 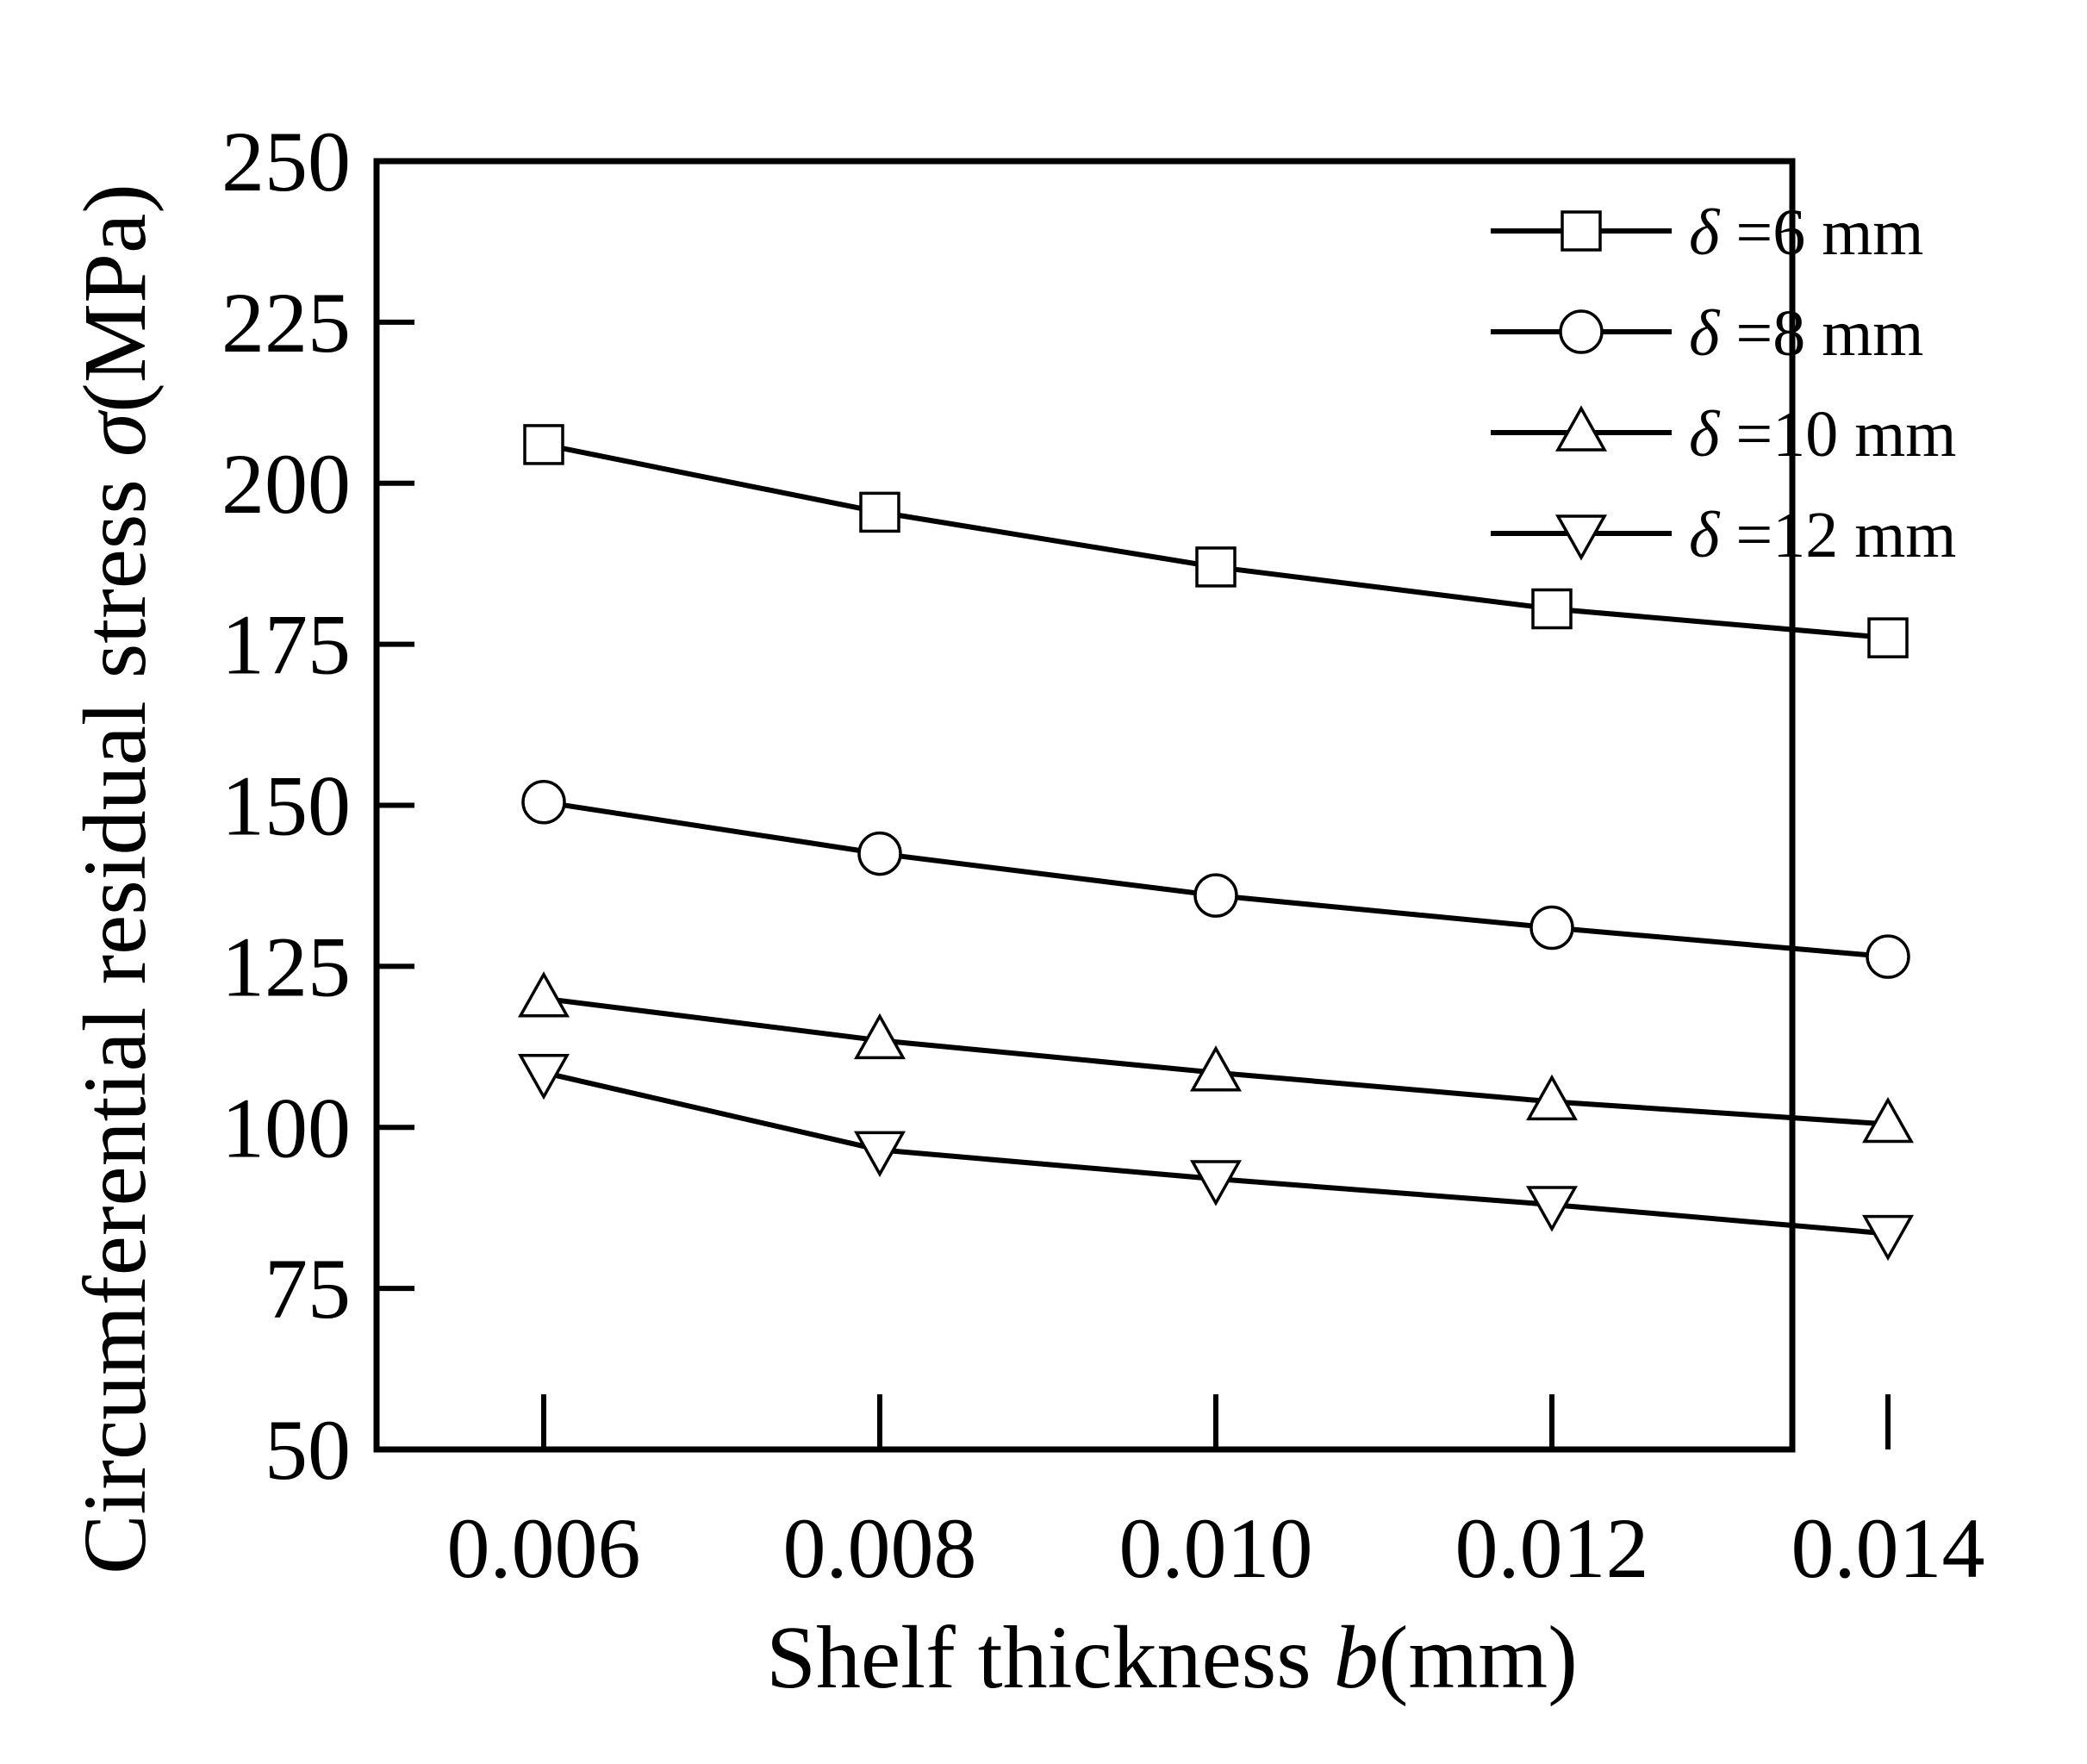 What do you see at coordinates (1888, 1548) in the screenshot?
I see `x-tick-label-0.014: 0.014` at bounding box center [1888, 1548].